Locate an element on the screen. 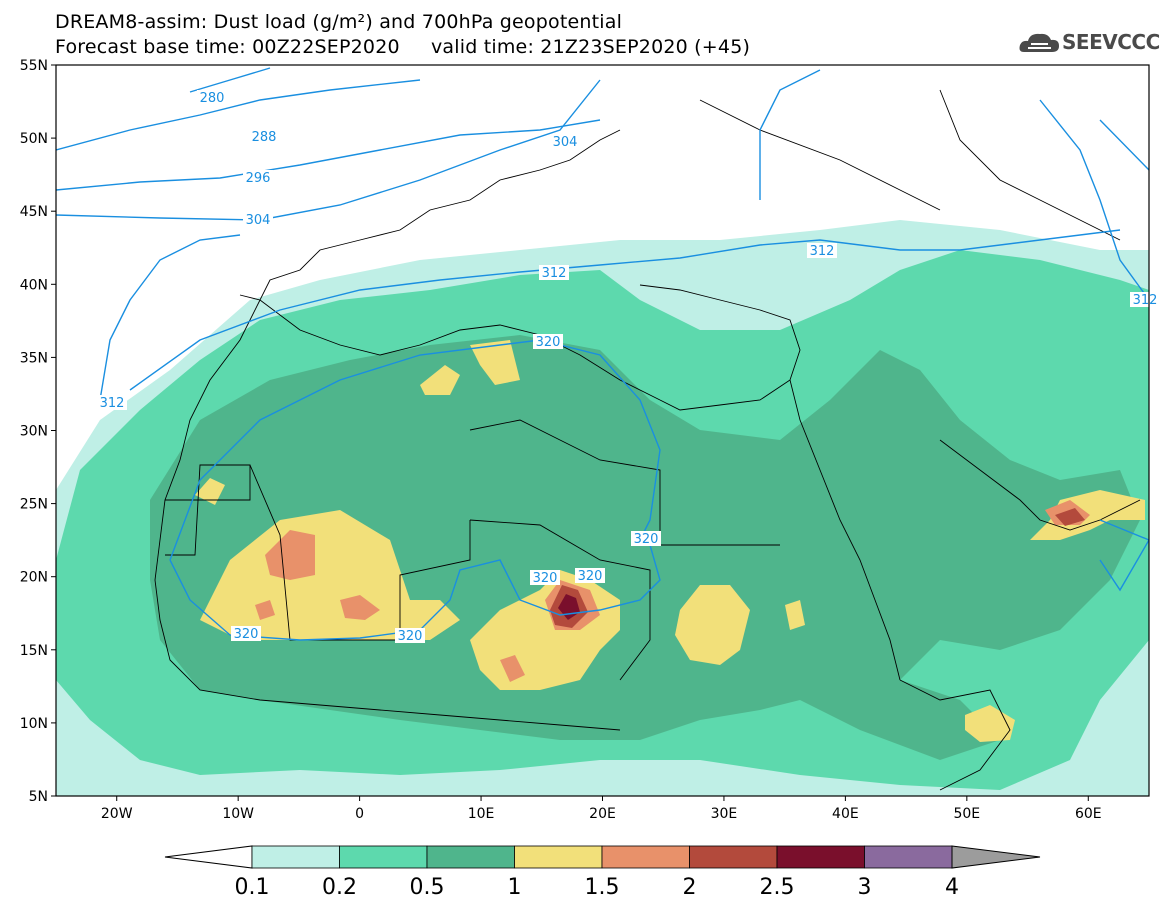 The image size is (1165, 907). contour-label: 296 is located at coordinates (258, 178).